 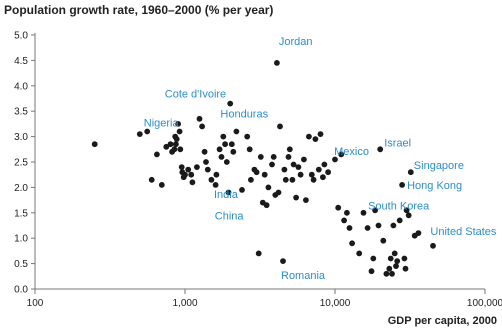 What do you see at coordinates (434, 186) in the screenshot?
I see `annotation-label: Hong Kong` at bounding box center [434, 186].